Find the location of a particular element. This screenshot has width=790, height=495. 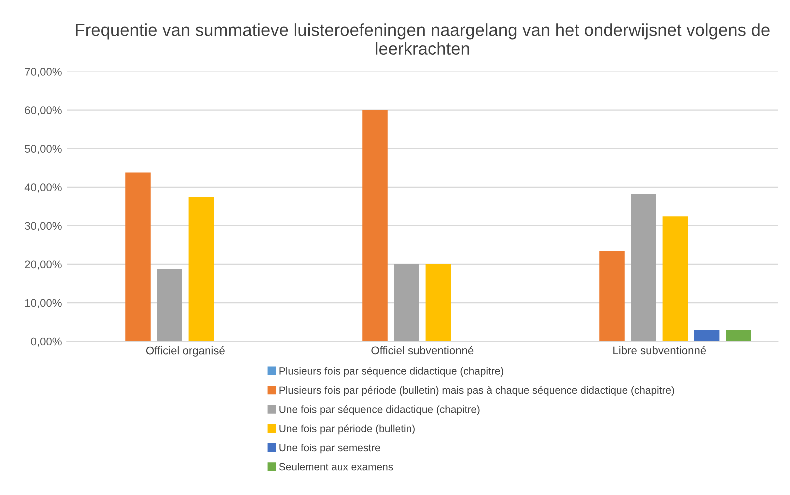

y-tick-label: 20,00% is located at coordinates (43, 265).